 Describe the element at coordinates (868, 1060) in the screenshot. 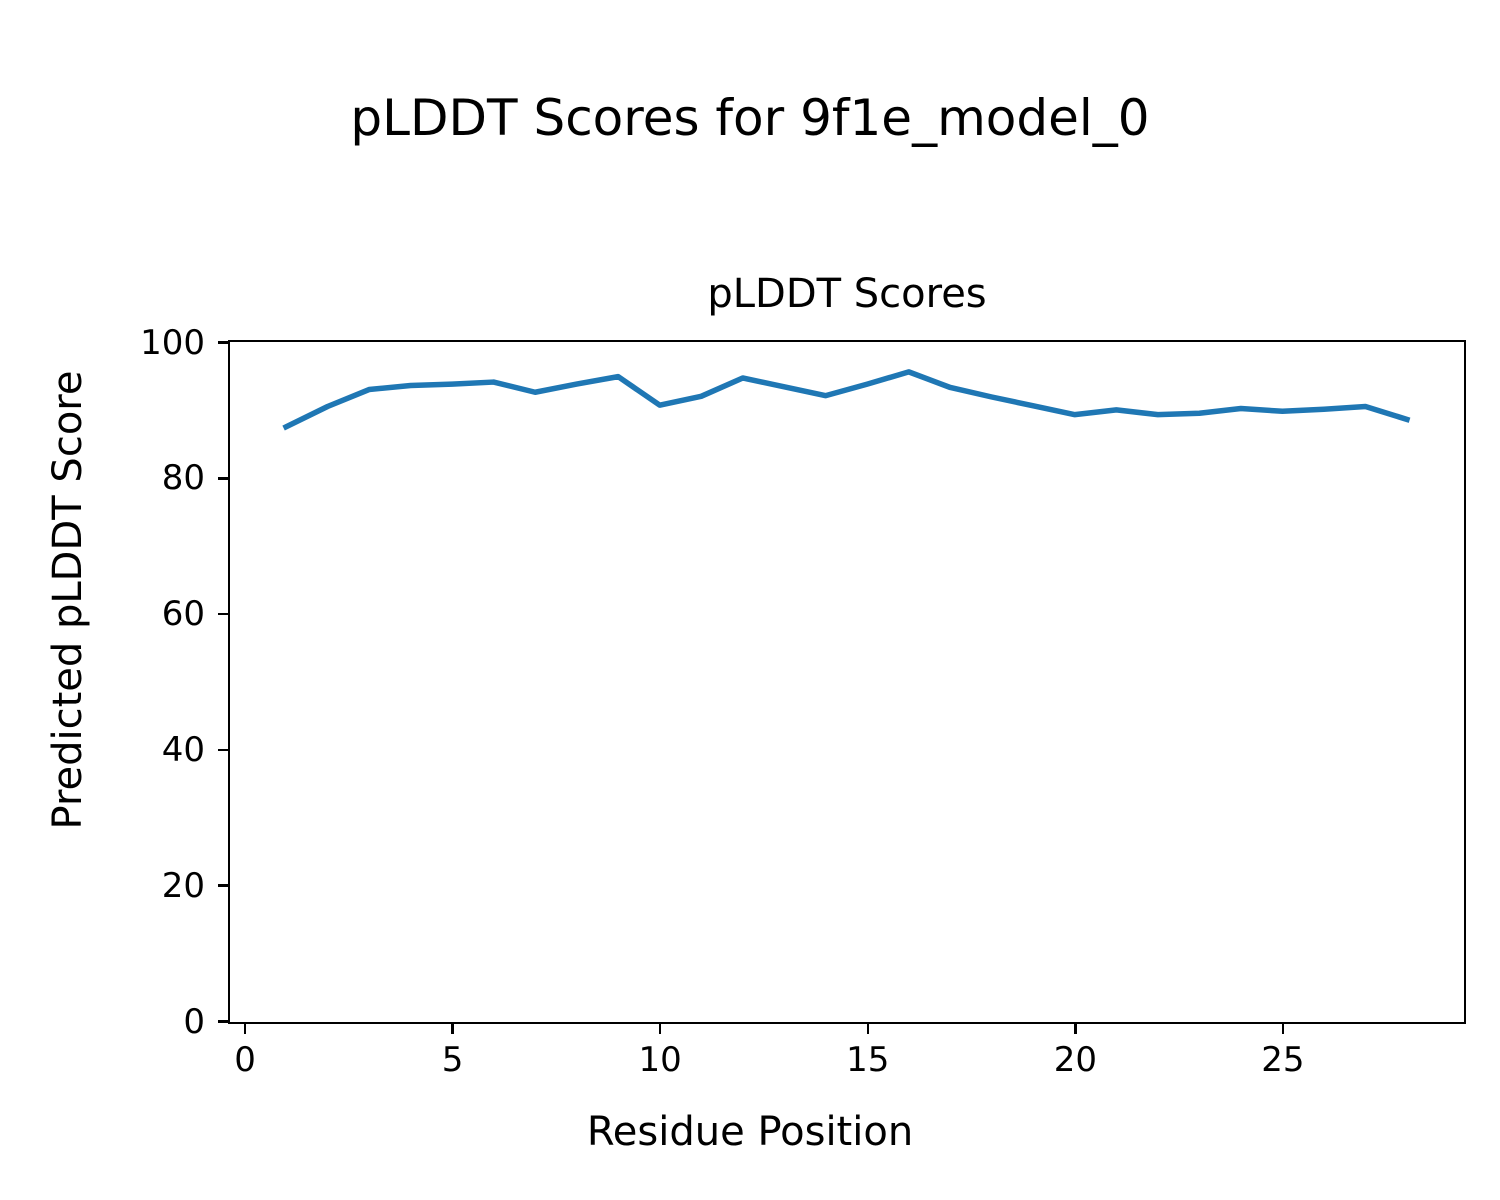

I see `x-tick-label: 15` at that location.